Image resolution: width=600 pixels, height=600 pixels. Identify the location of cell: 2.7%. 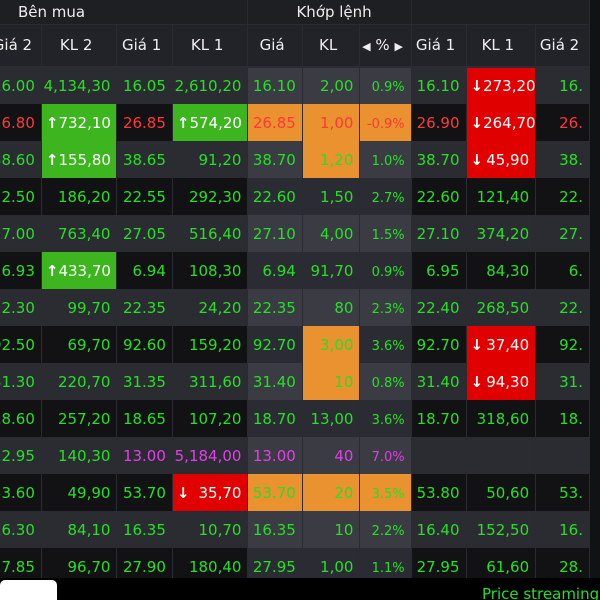
(385, 196).